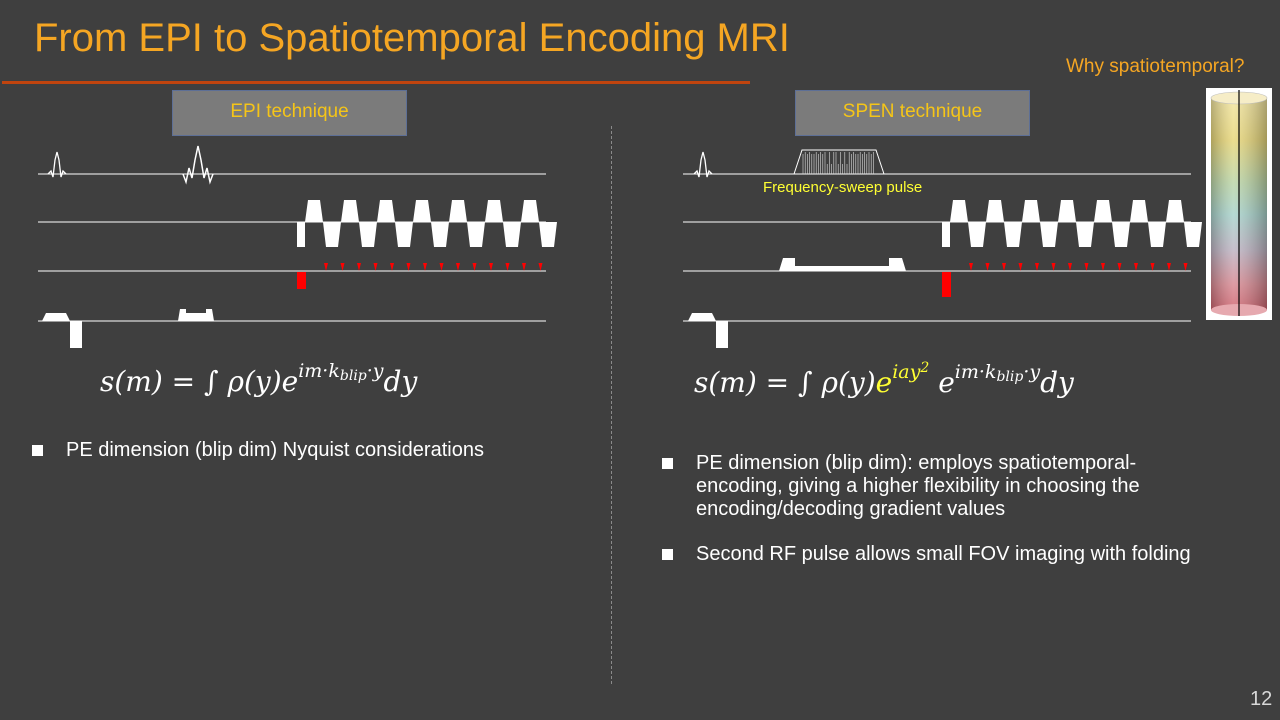  I want to click on quadratic-phase-term: eiay2, so click(902, 379).